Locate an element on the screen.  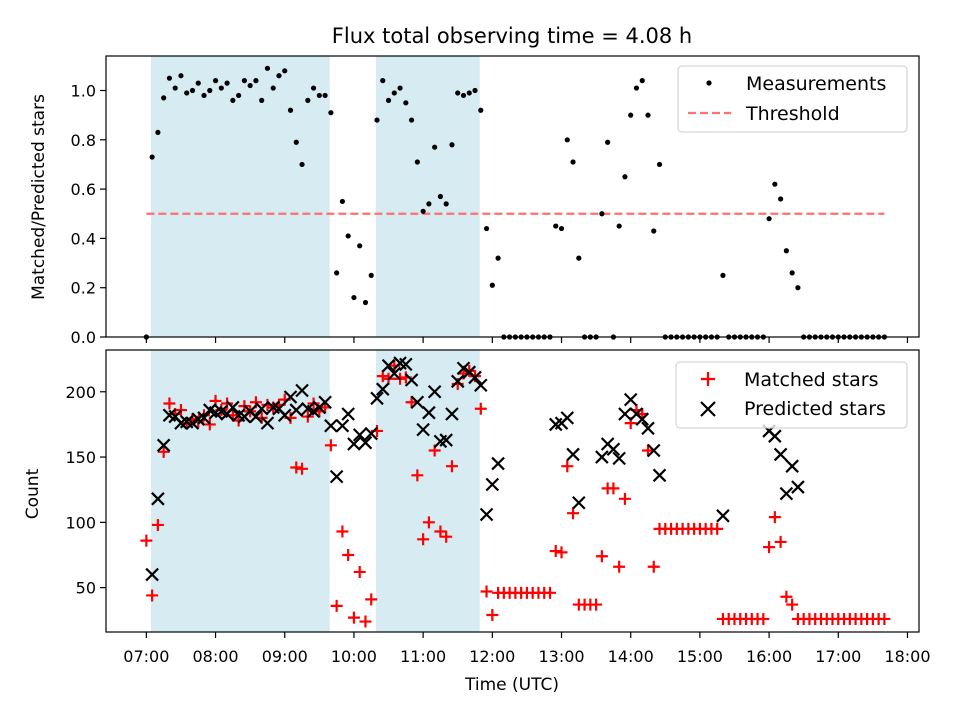
bottom-legend: Matched stars Predicted stars is located at coordinates (791, 395).